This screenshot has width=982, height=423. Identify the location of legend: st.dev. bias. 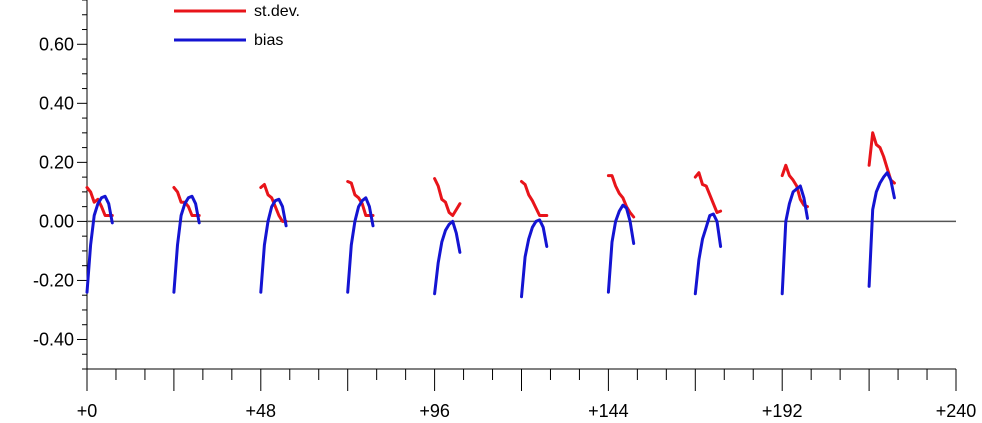
(237, 26).